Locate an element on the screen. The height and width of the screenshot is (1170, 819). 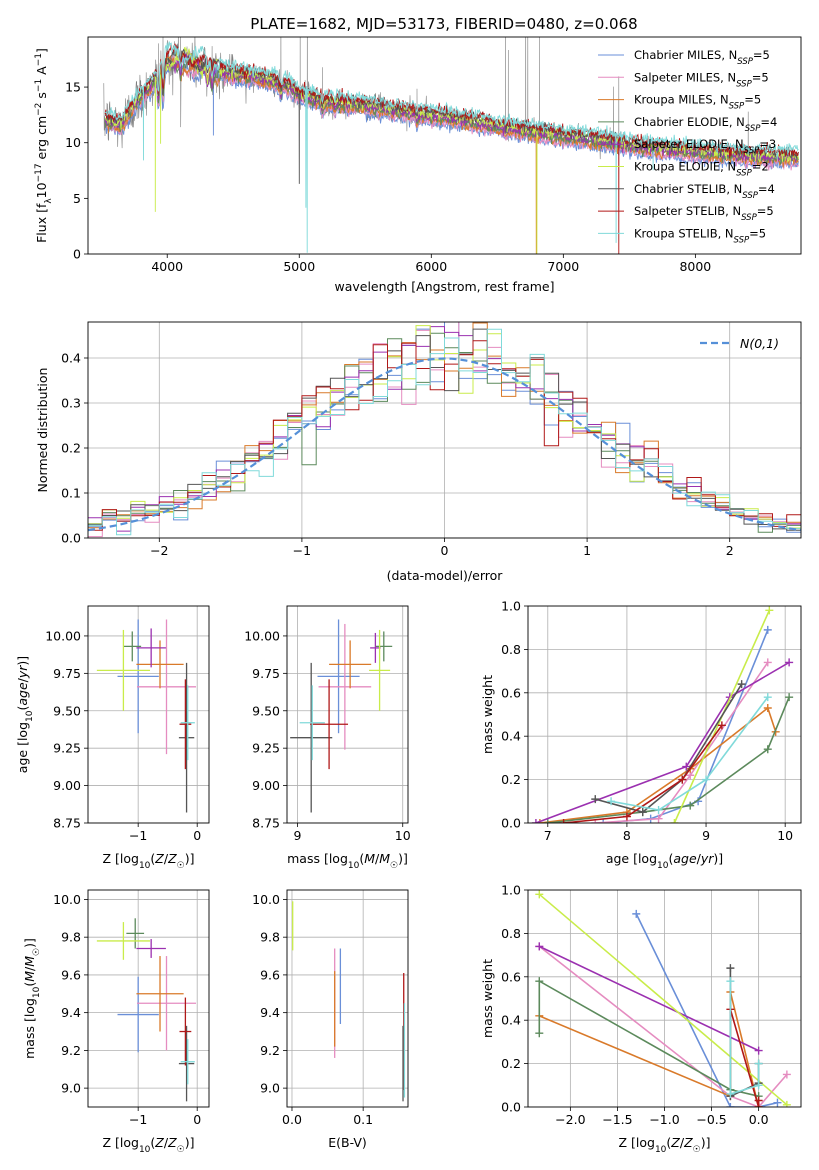
x-tick-label: 10 is located at coordinates (403, 835).